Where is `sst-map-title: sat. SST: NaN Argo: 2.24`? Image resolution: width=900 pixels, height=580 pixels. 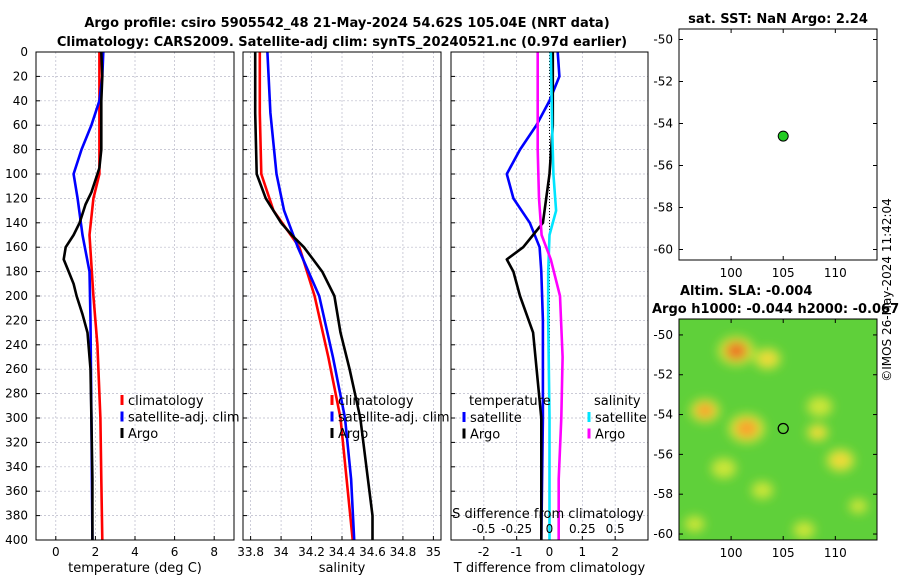
sst-map-title: sat. SST: NaN Argo: 2.24 is located at coordinates (778, 19).